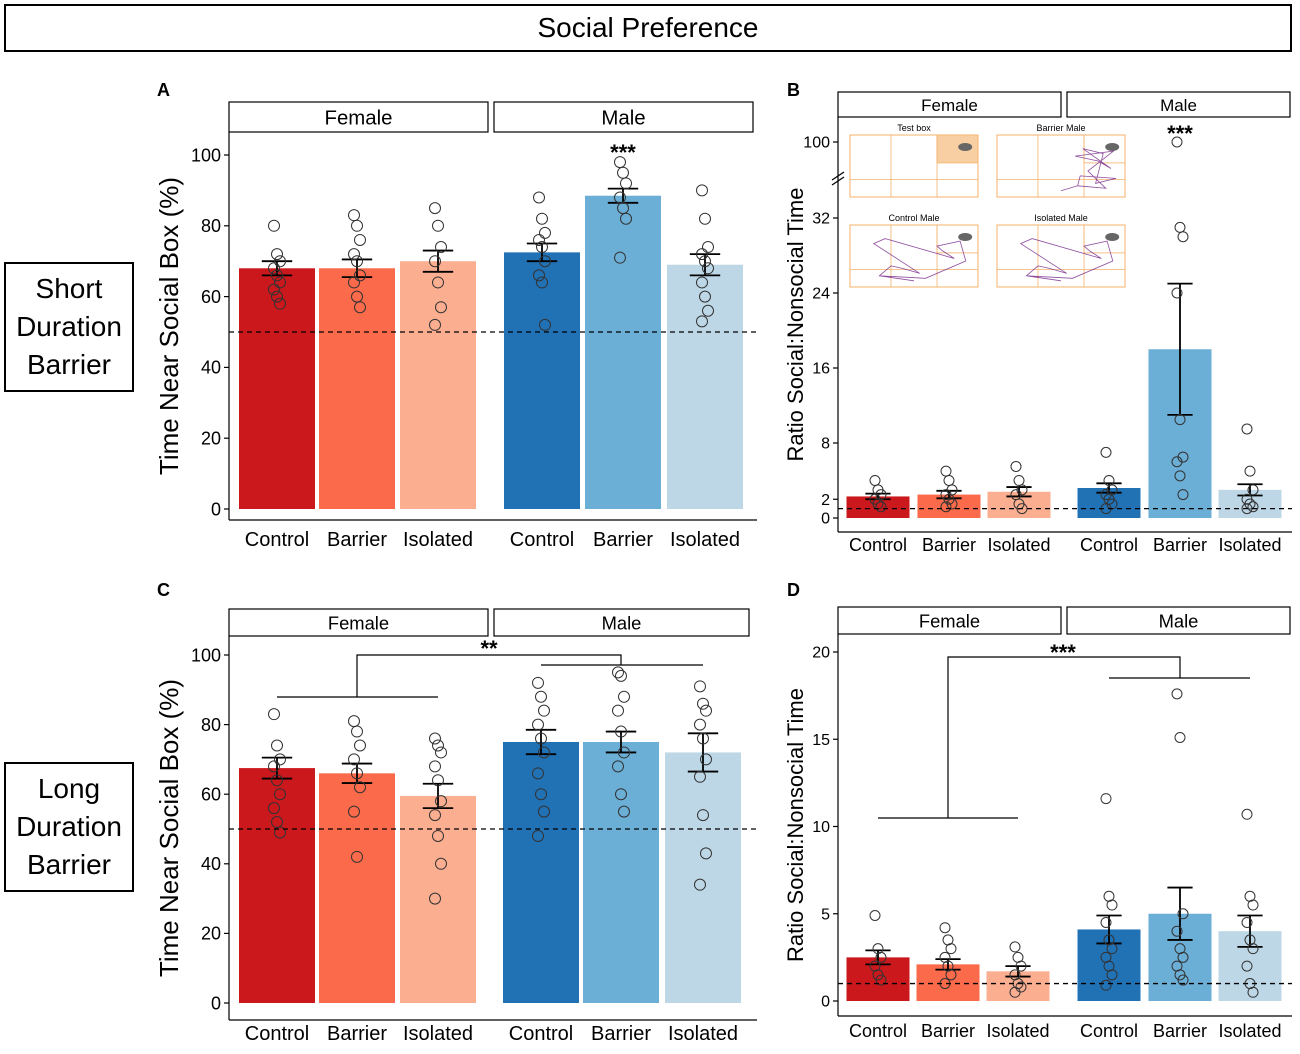 Image resolution: width=1300 pixels, height=1054 pixels. What do you see at coordinates (68, 864) in the screenshot?
I see `row-label-line: Barrier` at bounding box center [68, 864].